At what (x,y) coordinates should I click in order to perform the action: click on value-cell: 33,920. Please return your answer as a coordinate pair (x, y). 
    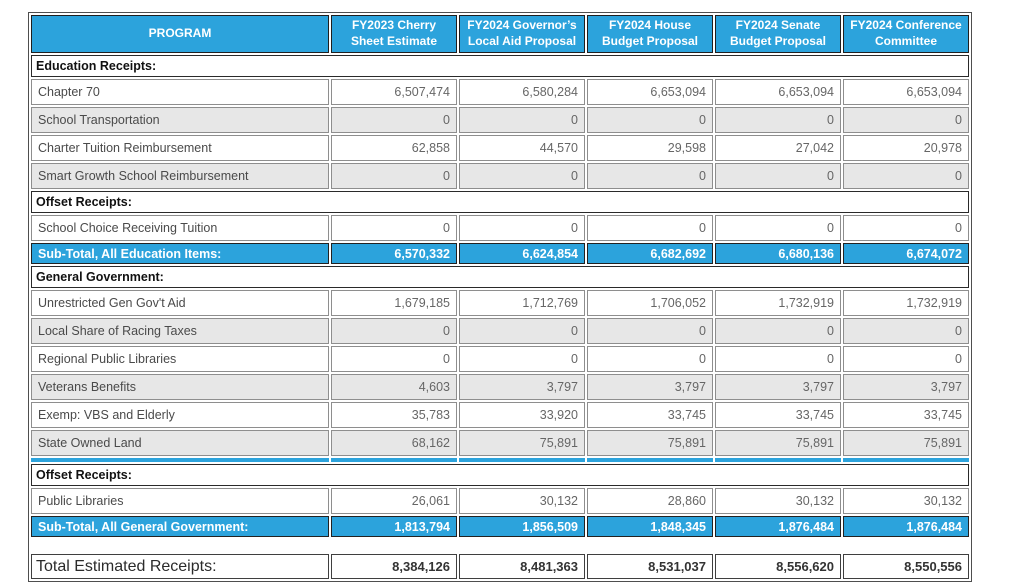
    Looking at the image, I should click on (522, 415).